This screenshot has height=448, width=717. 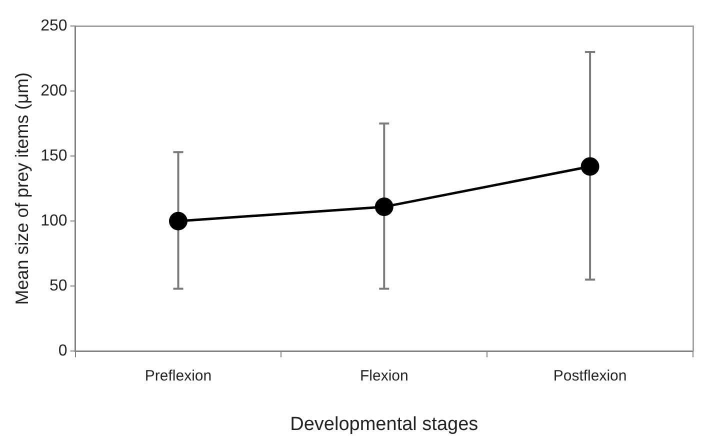 What do you see at coordinates (178, 375) in the screenshot?
I see `x-tick-label: Preflexion` at bounding box center [178, 375].